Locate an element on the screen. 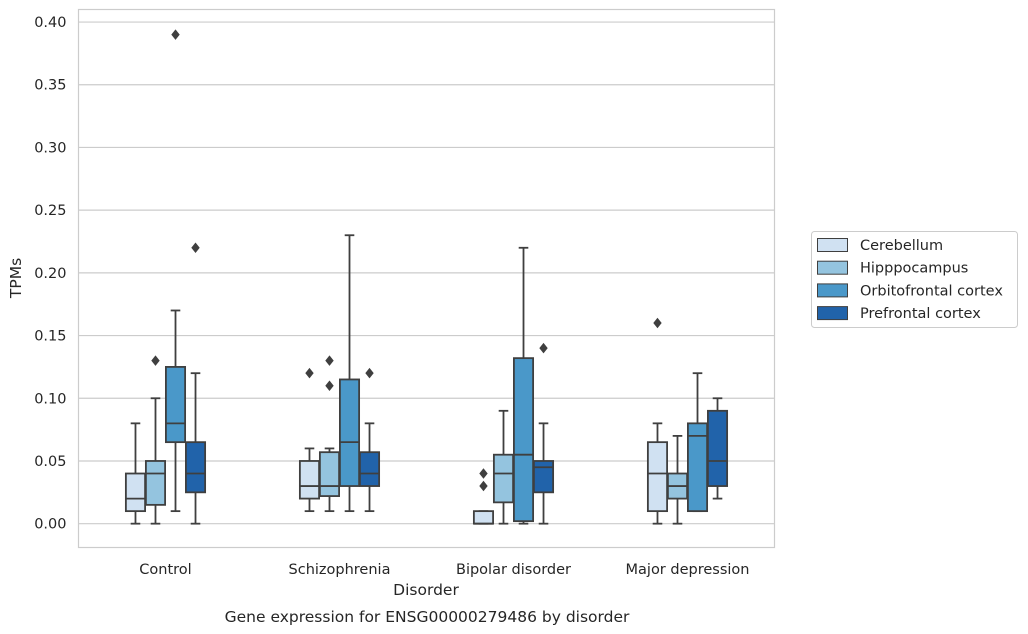  x-axis-label: Disorder is located at coordinates (426, 590).